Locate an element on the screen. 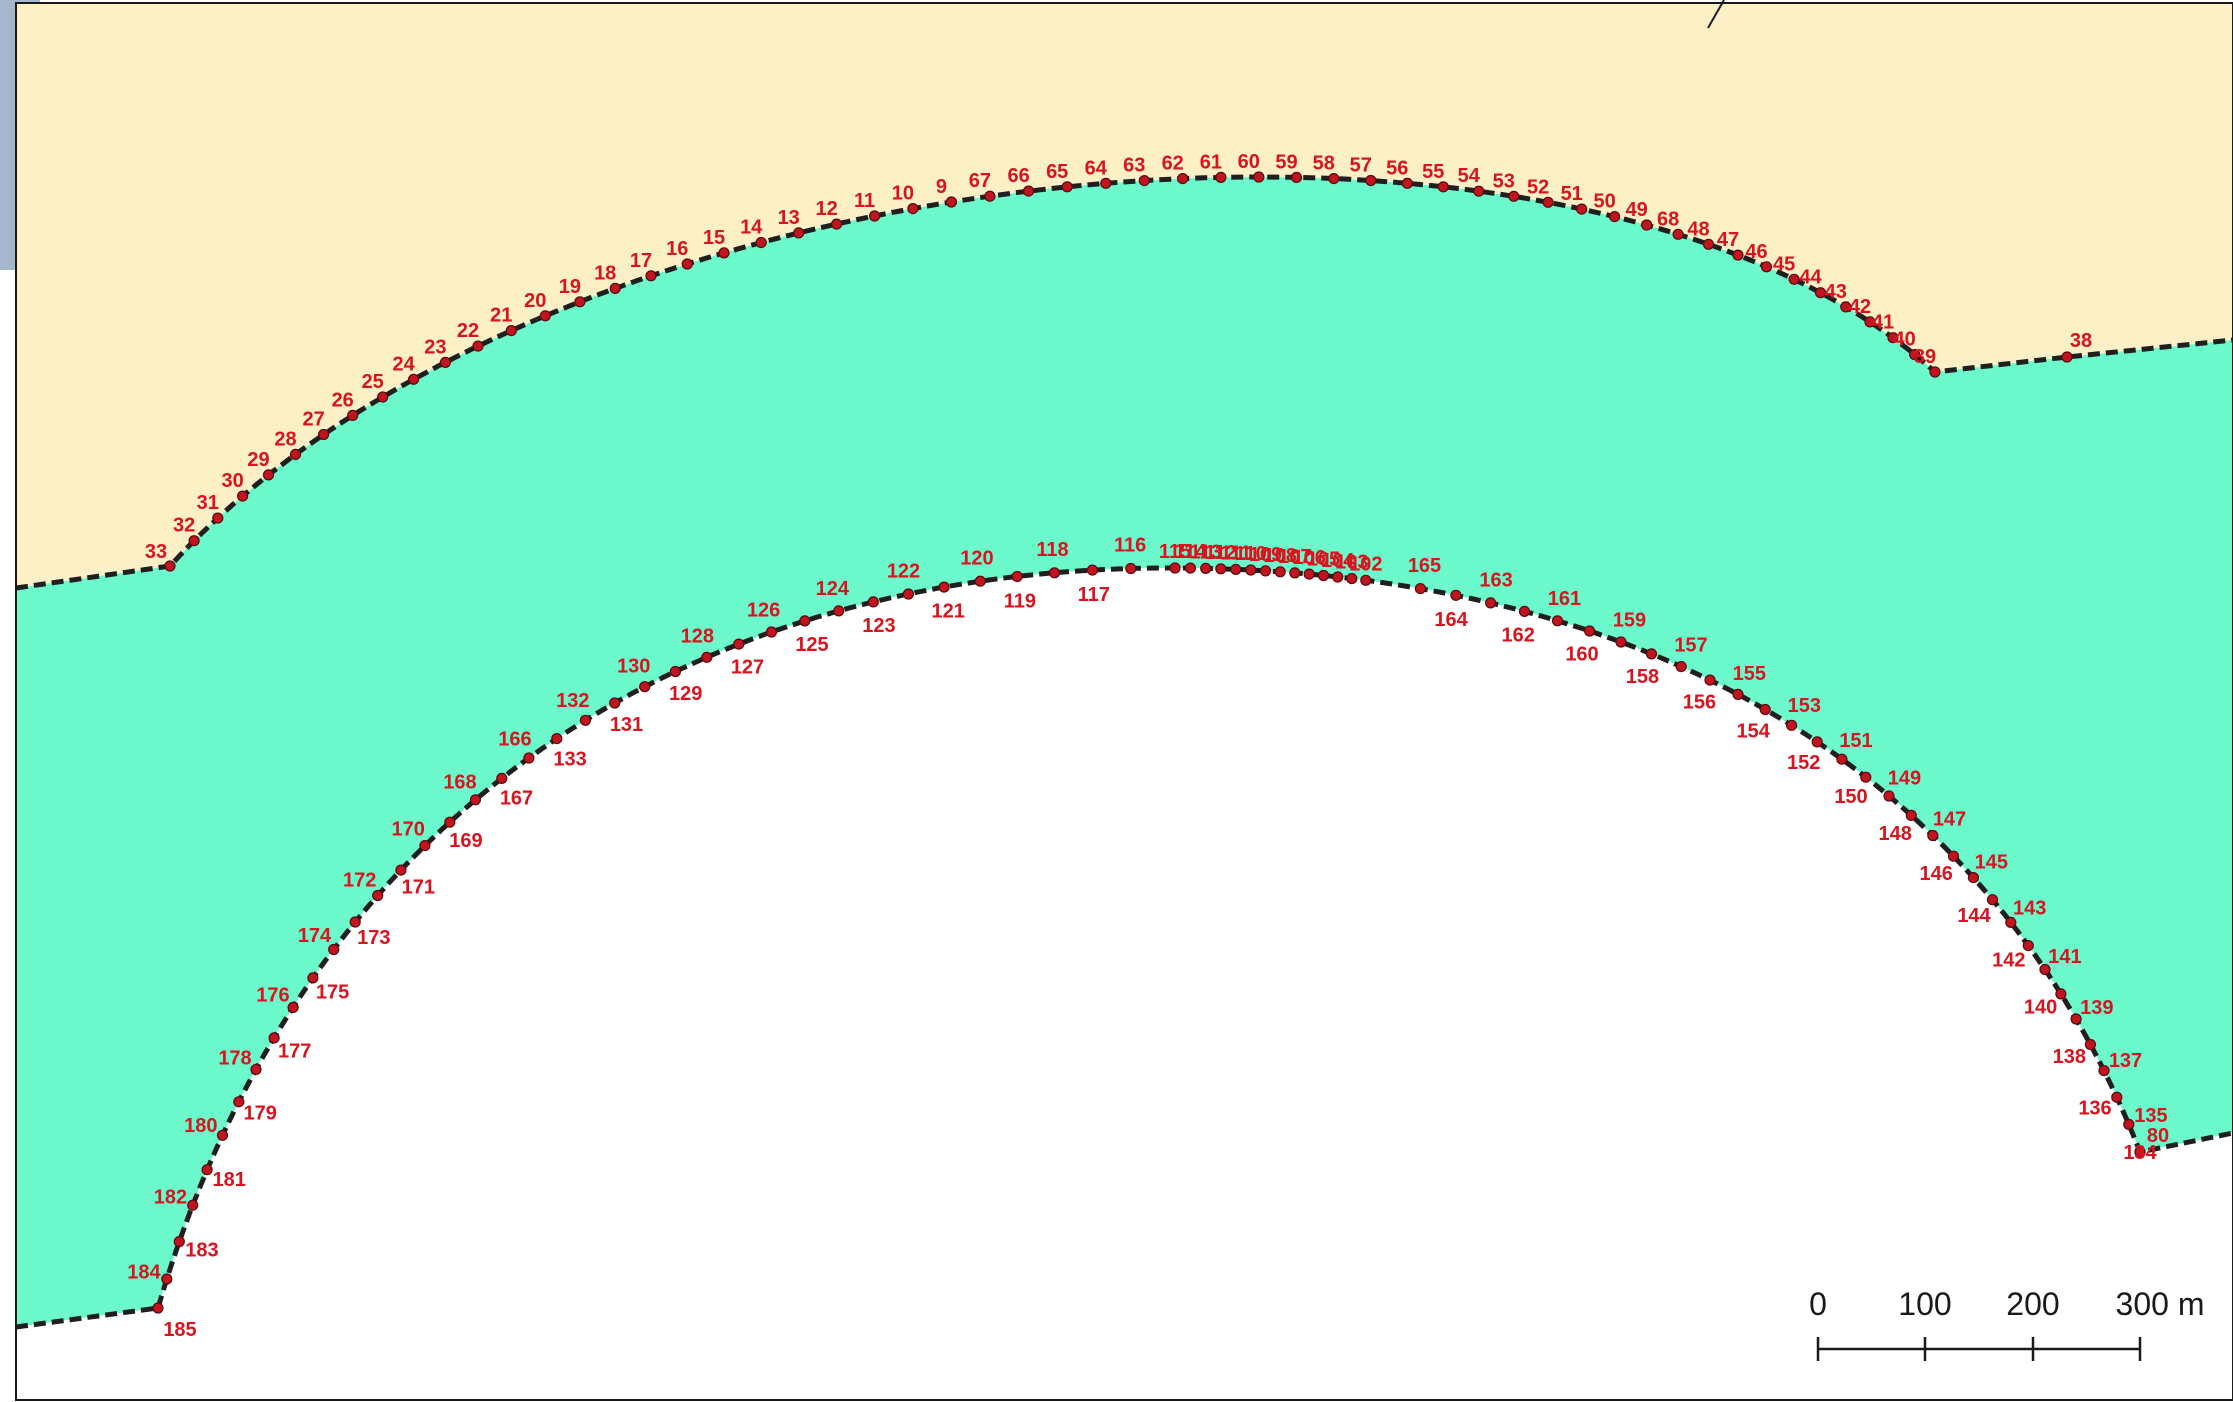 The image size is (2233, 1402). vertex-label-175: 175 is located at coordinates (332, 993).